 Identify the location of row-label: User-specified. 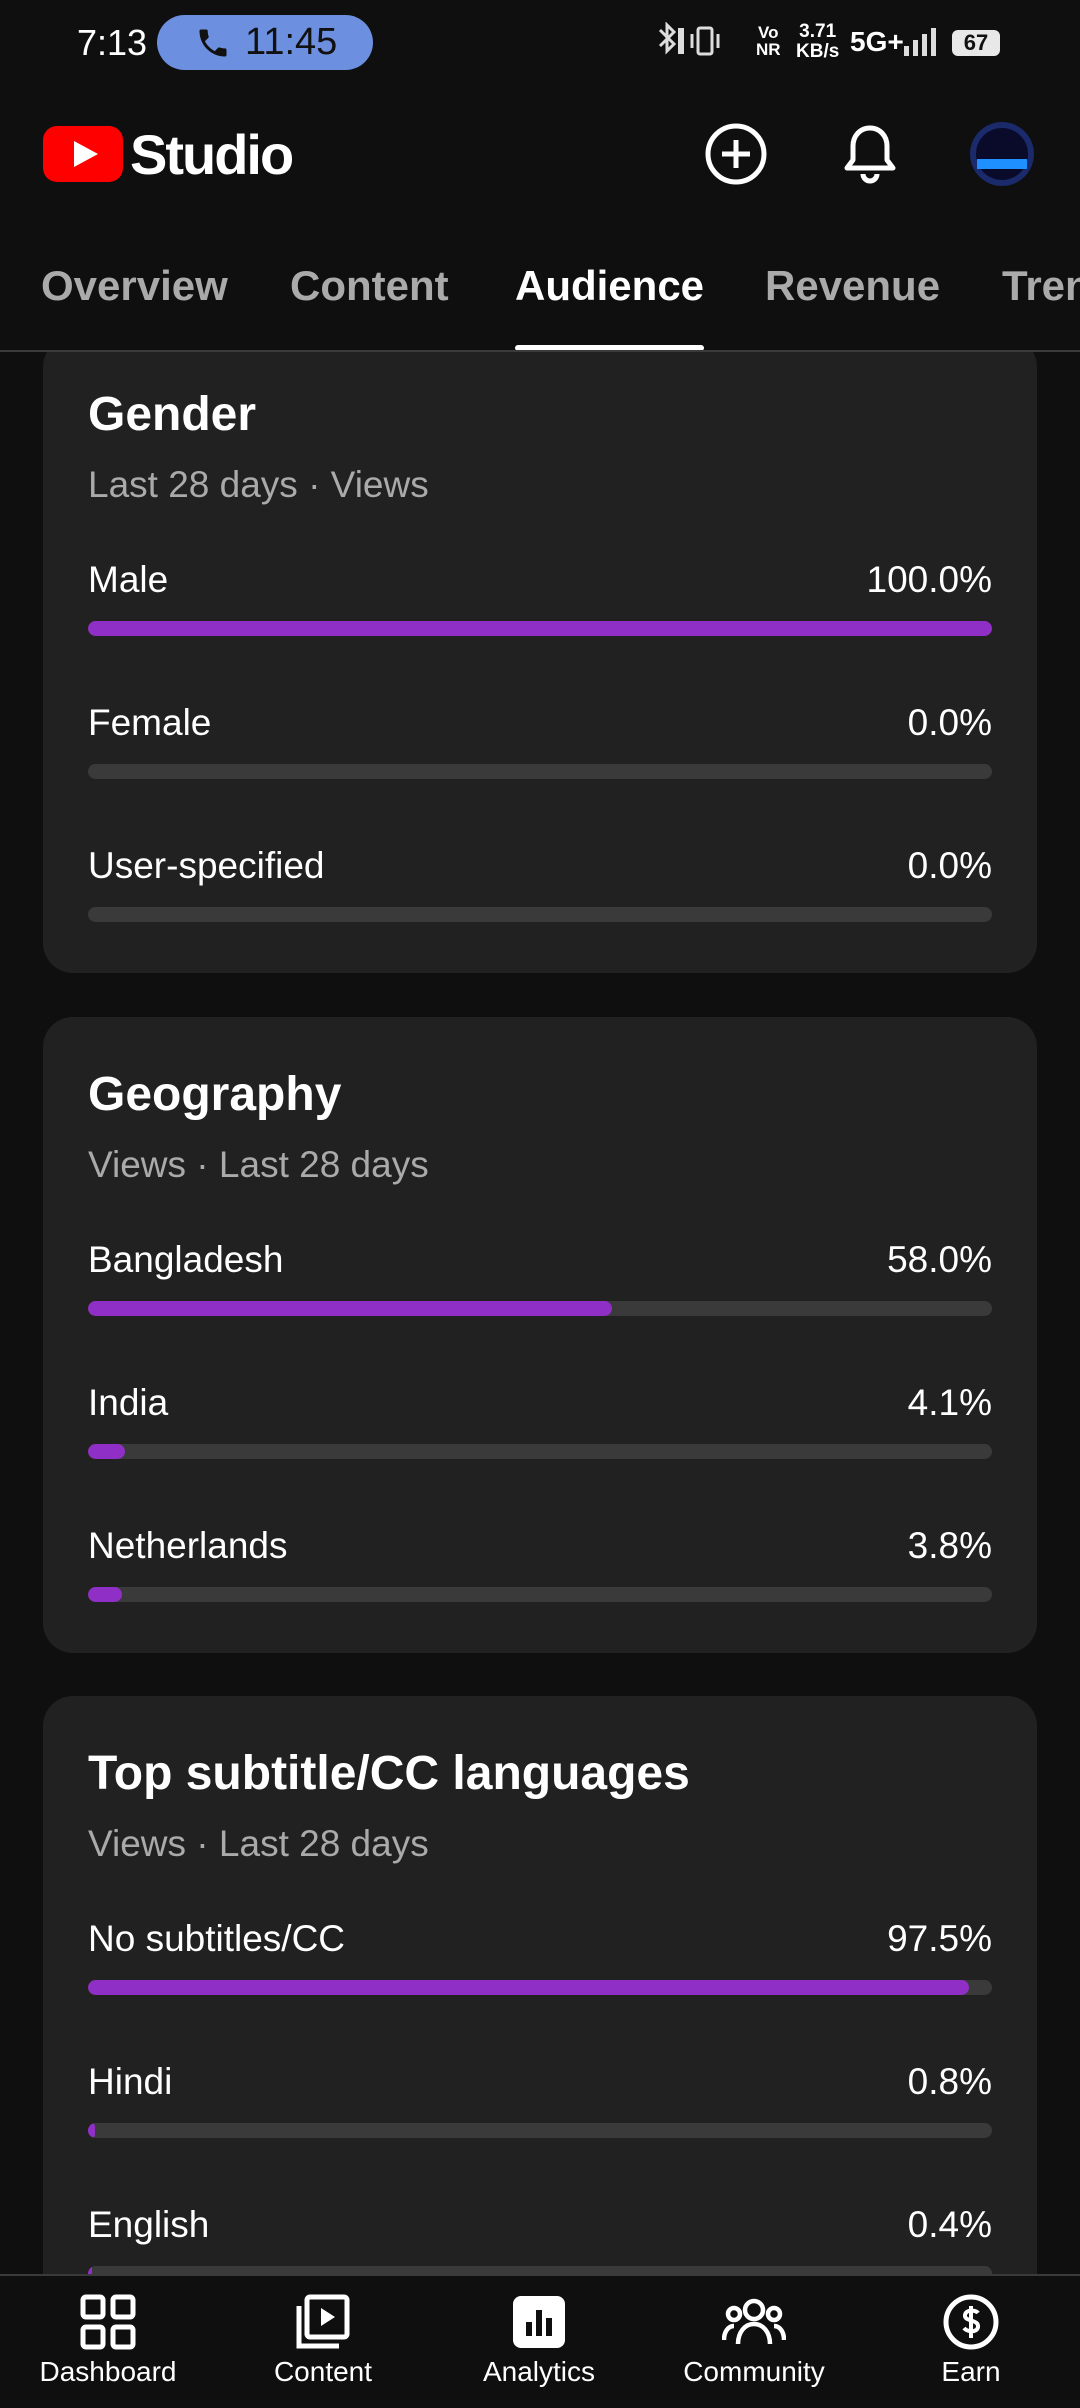
(206, 865).